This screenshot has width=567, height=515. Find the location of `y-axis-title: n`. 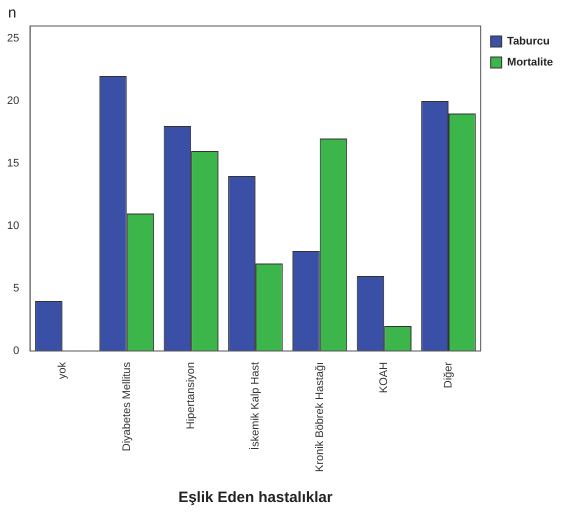

y-axis-title: n is located at coordinates (12, 13).